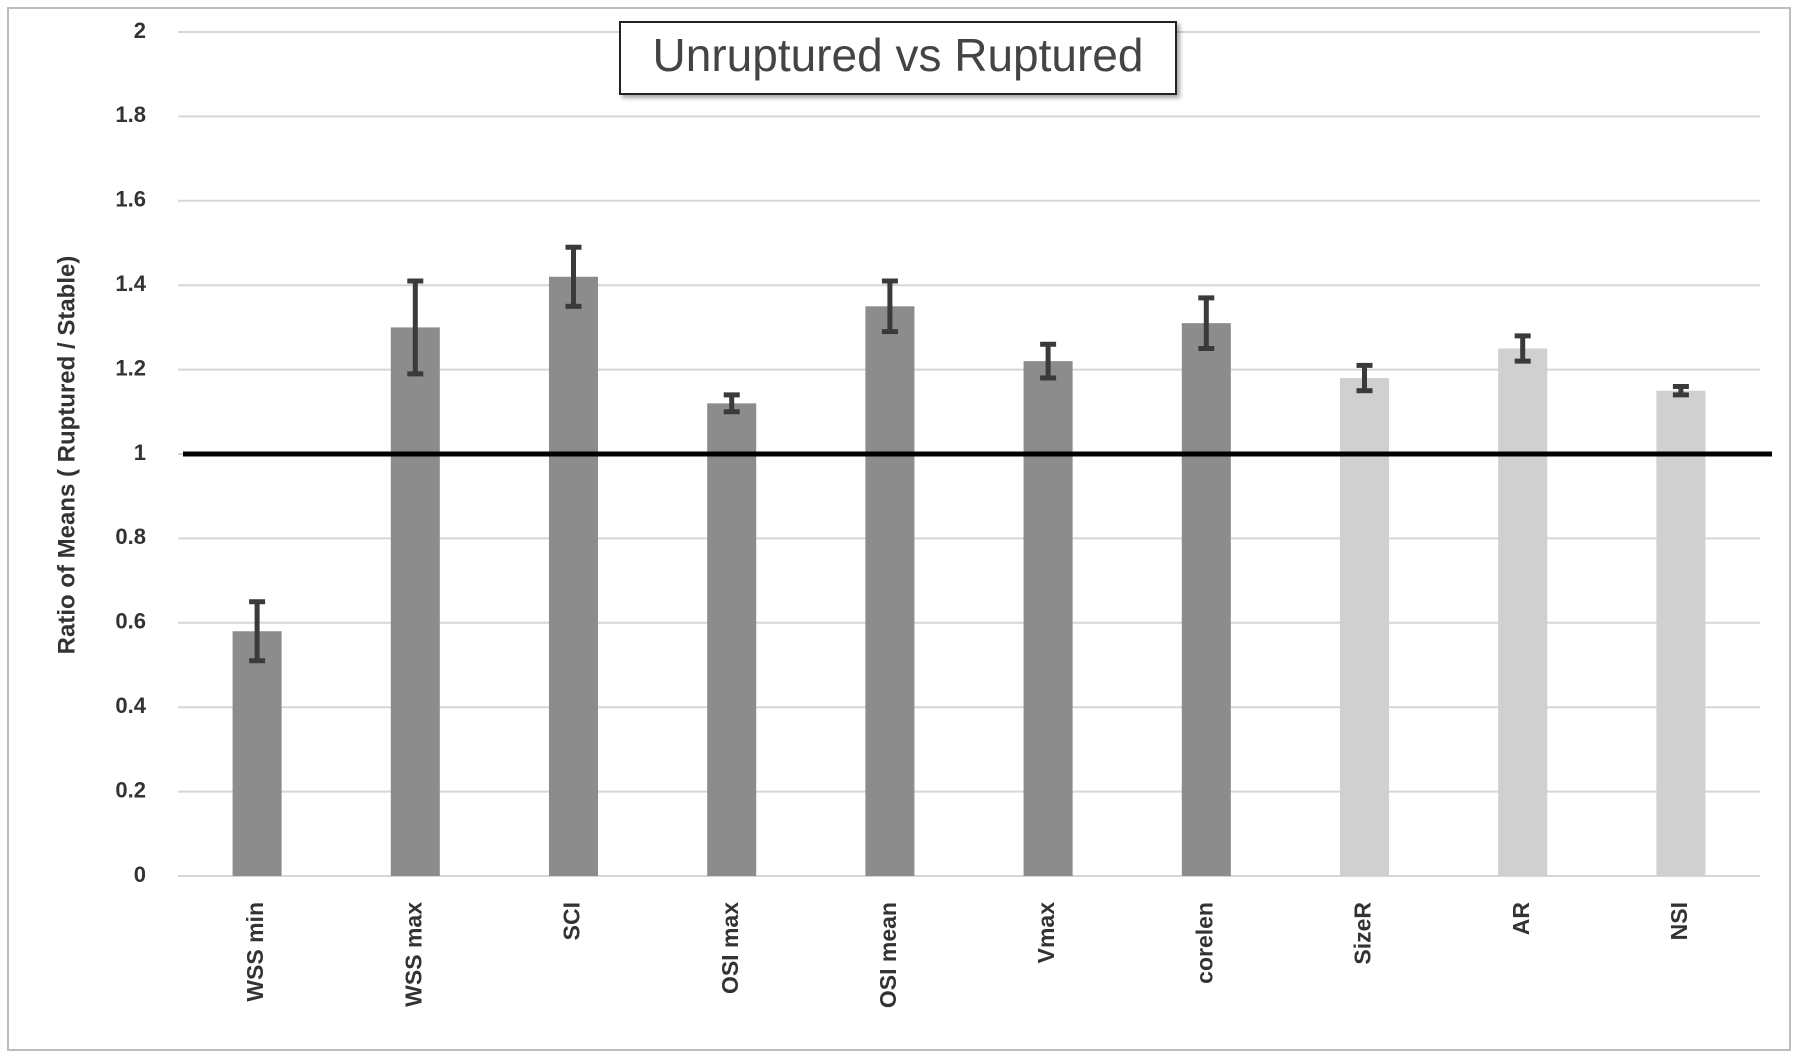 The image size is (1800, 1064). I want to click on x-tick-label: corelen, so click(1204, 943).